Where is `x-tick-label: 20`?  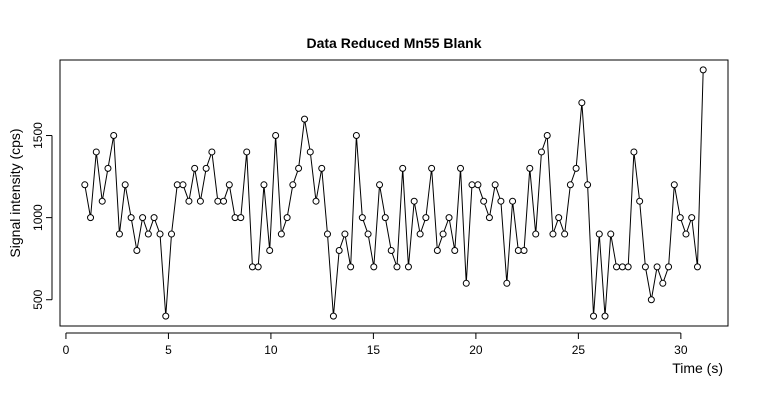
x-tick-label: 20 is located at coordinates (476, 350).